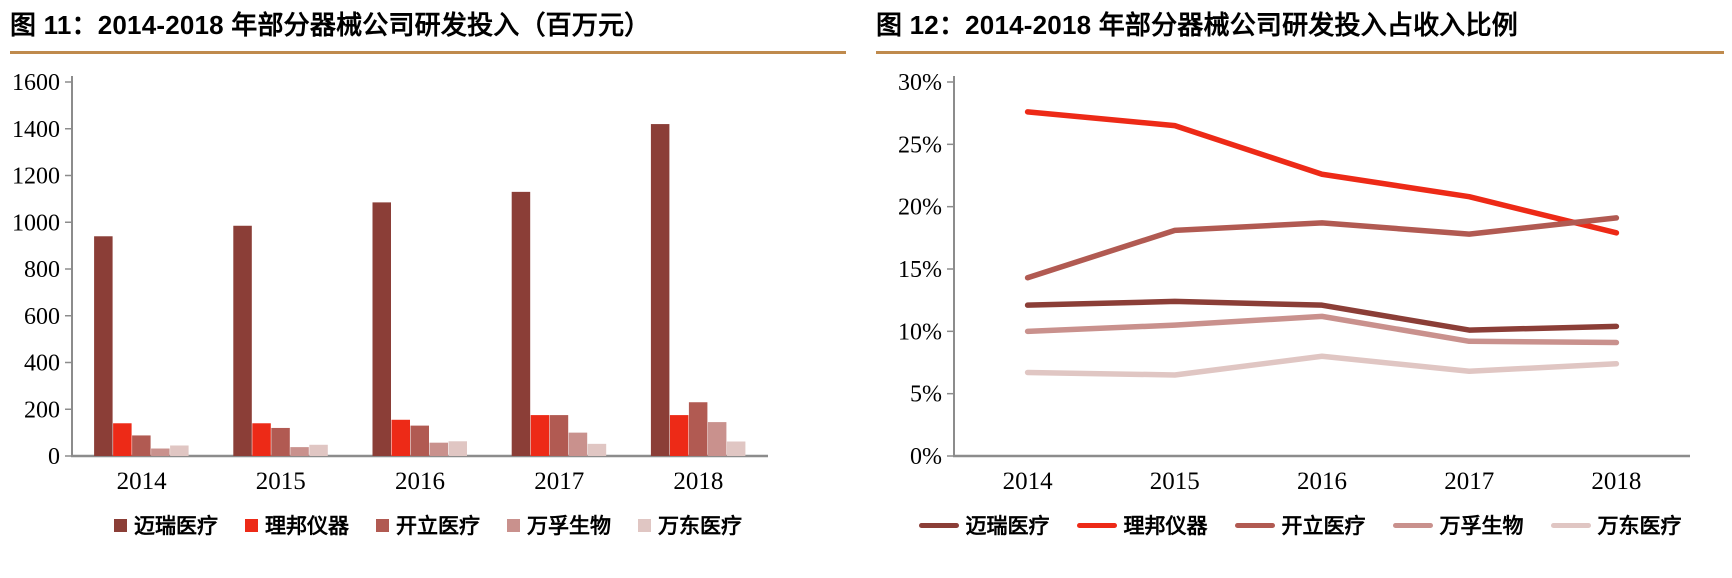 This screenshot has height=578, width=1732. Describe the element at coordinates (42, 364) in the screenshot. I see `y-axis-label: 400` at that location.